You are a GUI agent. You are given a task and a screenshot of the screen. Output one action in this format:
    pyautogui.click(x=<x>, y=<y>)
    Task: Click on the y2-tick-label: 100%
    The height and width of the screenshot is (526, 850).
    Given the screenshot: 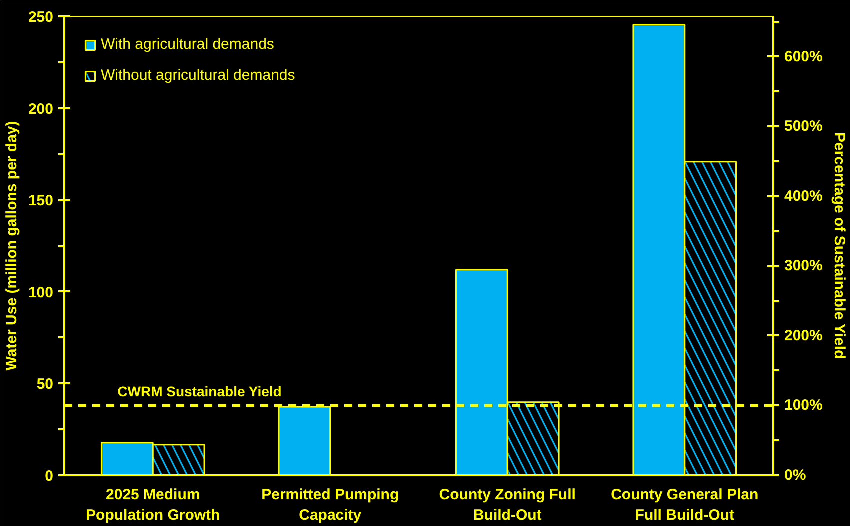 What is the action you would take?
    pyautogui.click(x=803, y=405)
    